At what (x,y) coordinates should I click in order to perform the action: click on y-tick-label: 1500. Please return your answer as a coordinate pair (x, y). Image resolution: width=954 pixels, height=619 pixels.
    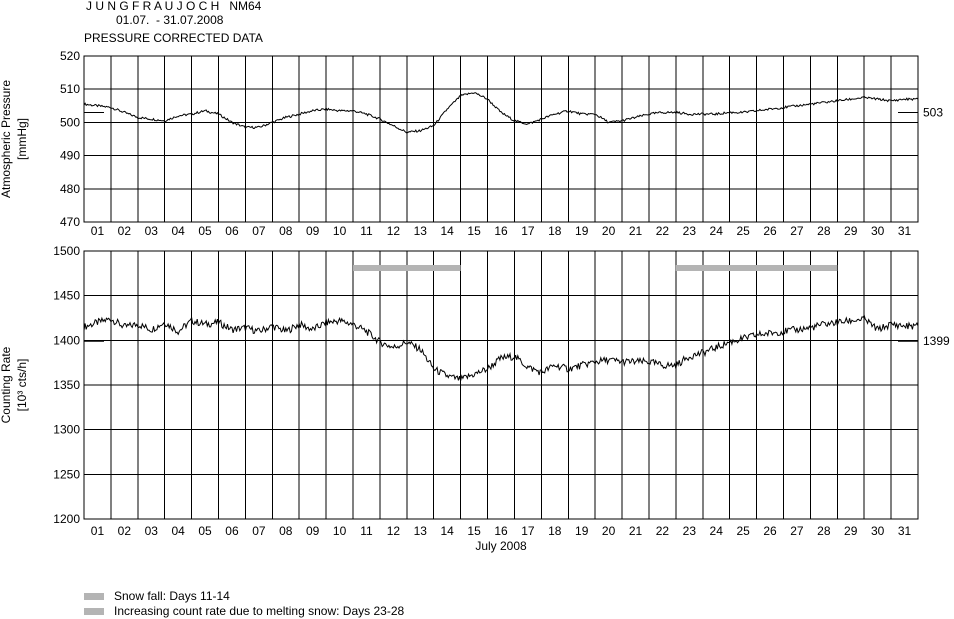
    Looking at the image, I should click on (66, 251).